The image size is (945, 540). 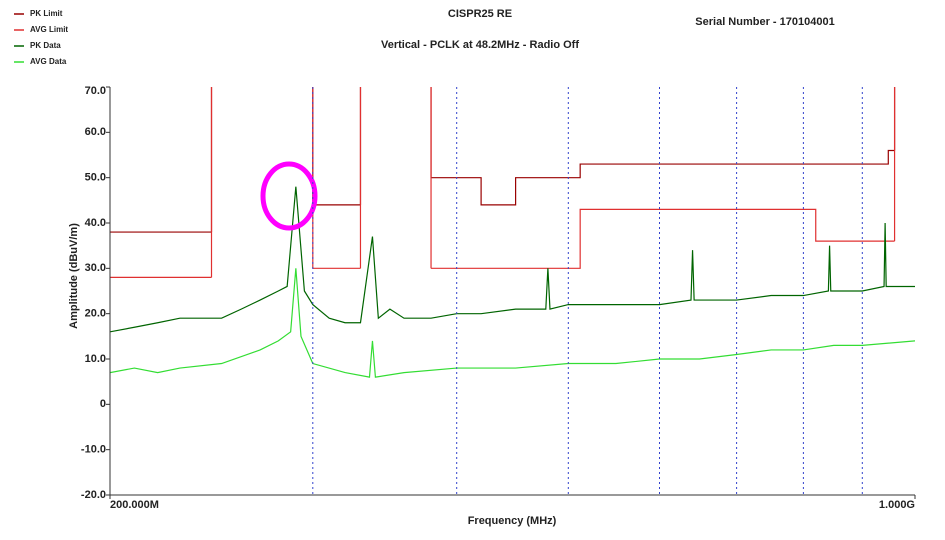 What do you see at coordinates (289, 196) in the screenshot?
I see `highlight-circle` at bounding box center [289, 196].